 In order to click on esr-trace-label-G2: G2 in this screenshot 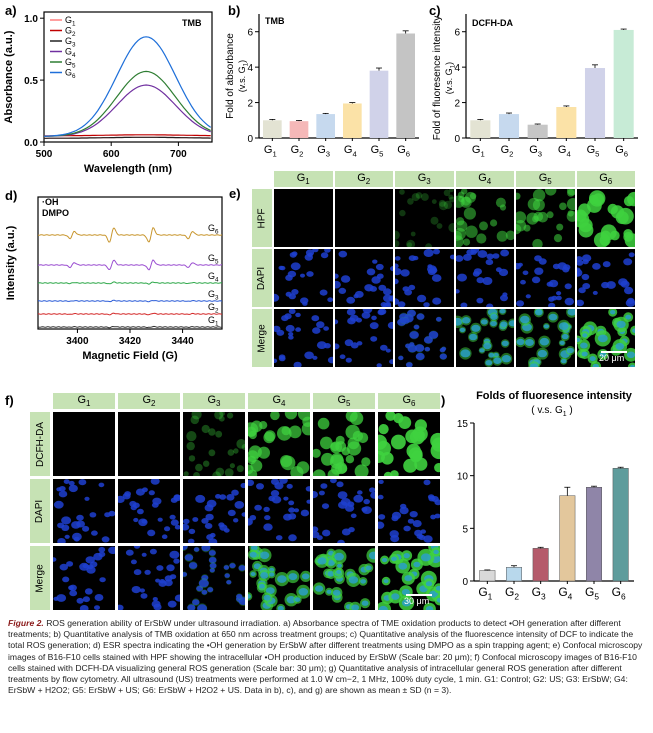, I will do `click(213, 308)`.